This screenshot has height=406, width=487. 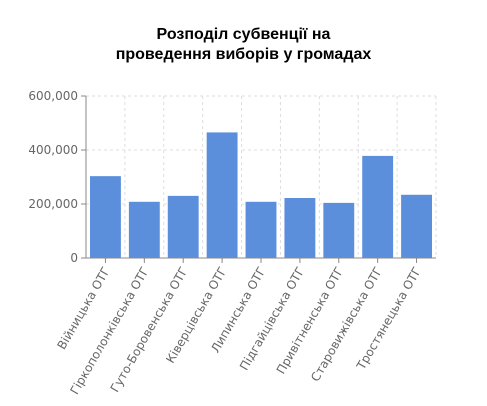 I want to click on y-tick-label: 600,000, so click(x=53, y=96).